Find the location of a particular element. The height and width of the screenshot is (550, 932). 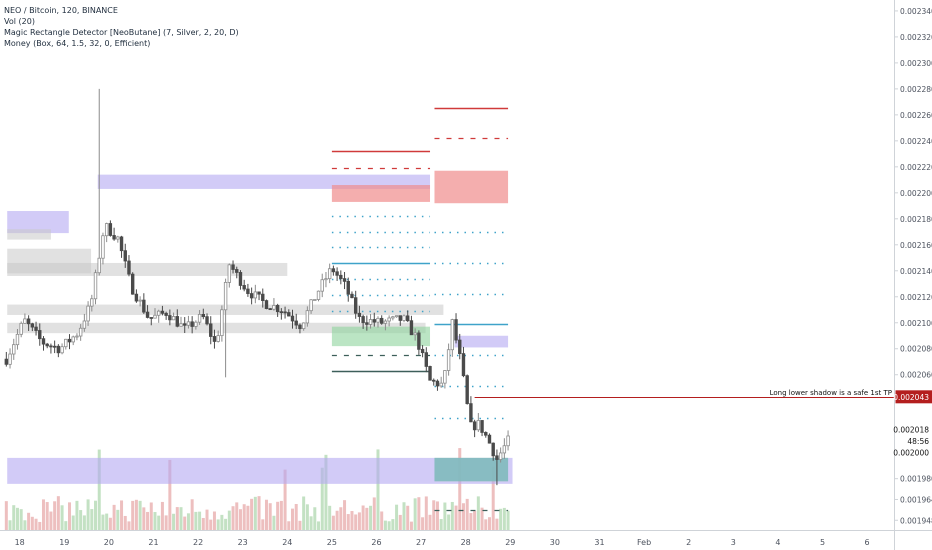

gray-zone-mid-a is located at coordinates (147, 269).